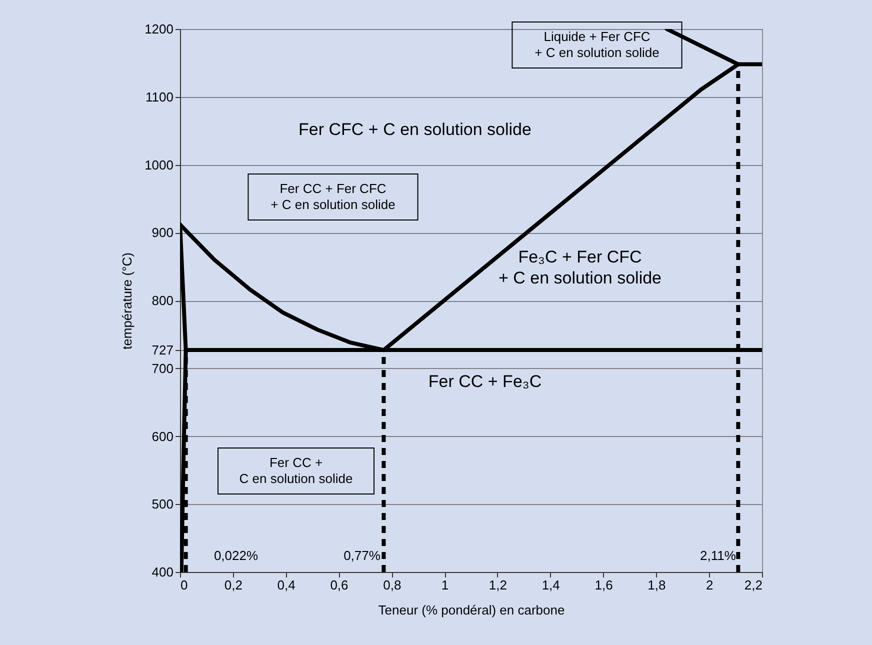 The width and height of the screenshot is (872, 645). Describe the element at coordinates (233, 585) in the screenshot. I see `x-tick-label: 0,2` at that location.